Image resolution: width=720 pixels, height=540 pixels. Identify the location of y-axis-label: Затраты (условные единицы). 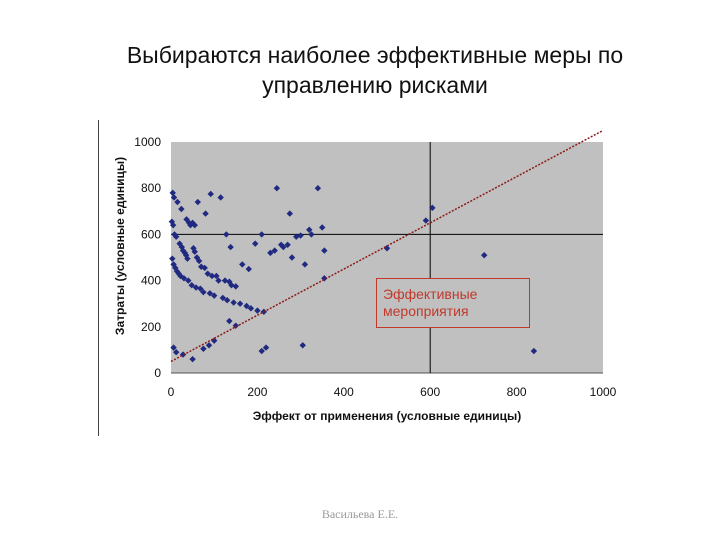
(120, 246).